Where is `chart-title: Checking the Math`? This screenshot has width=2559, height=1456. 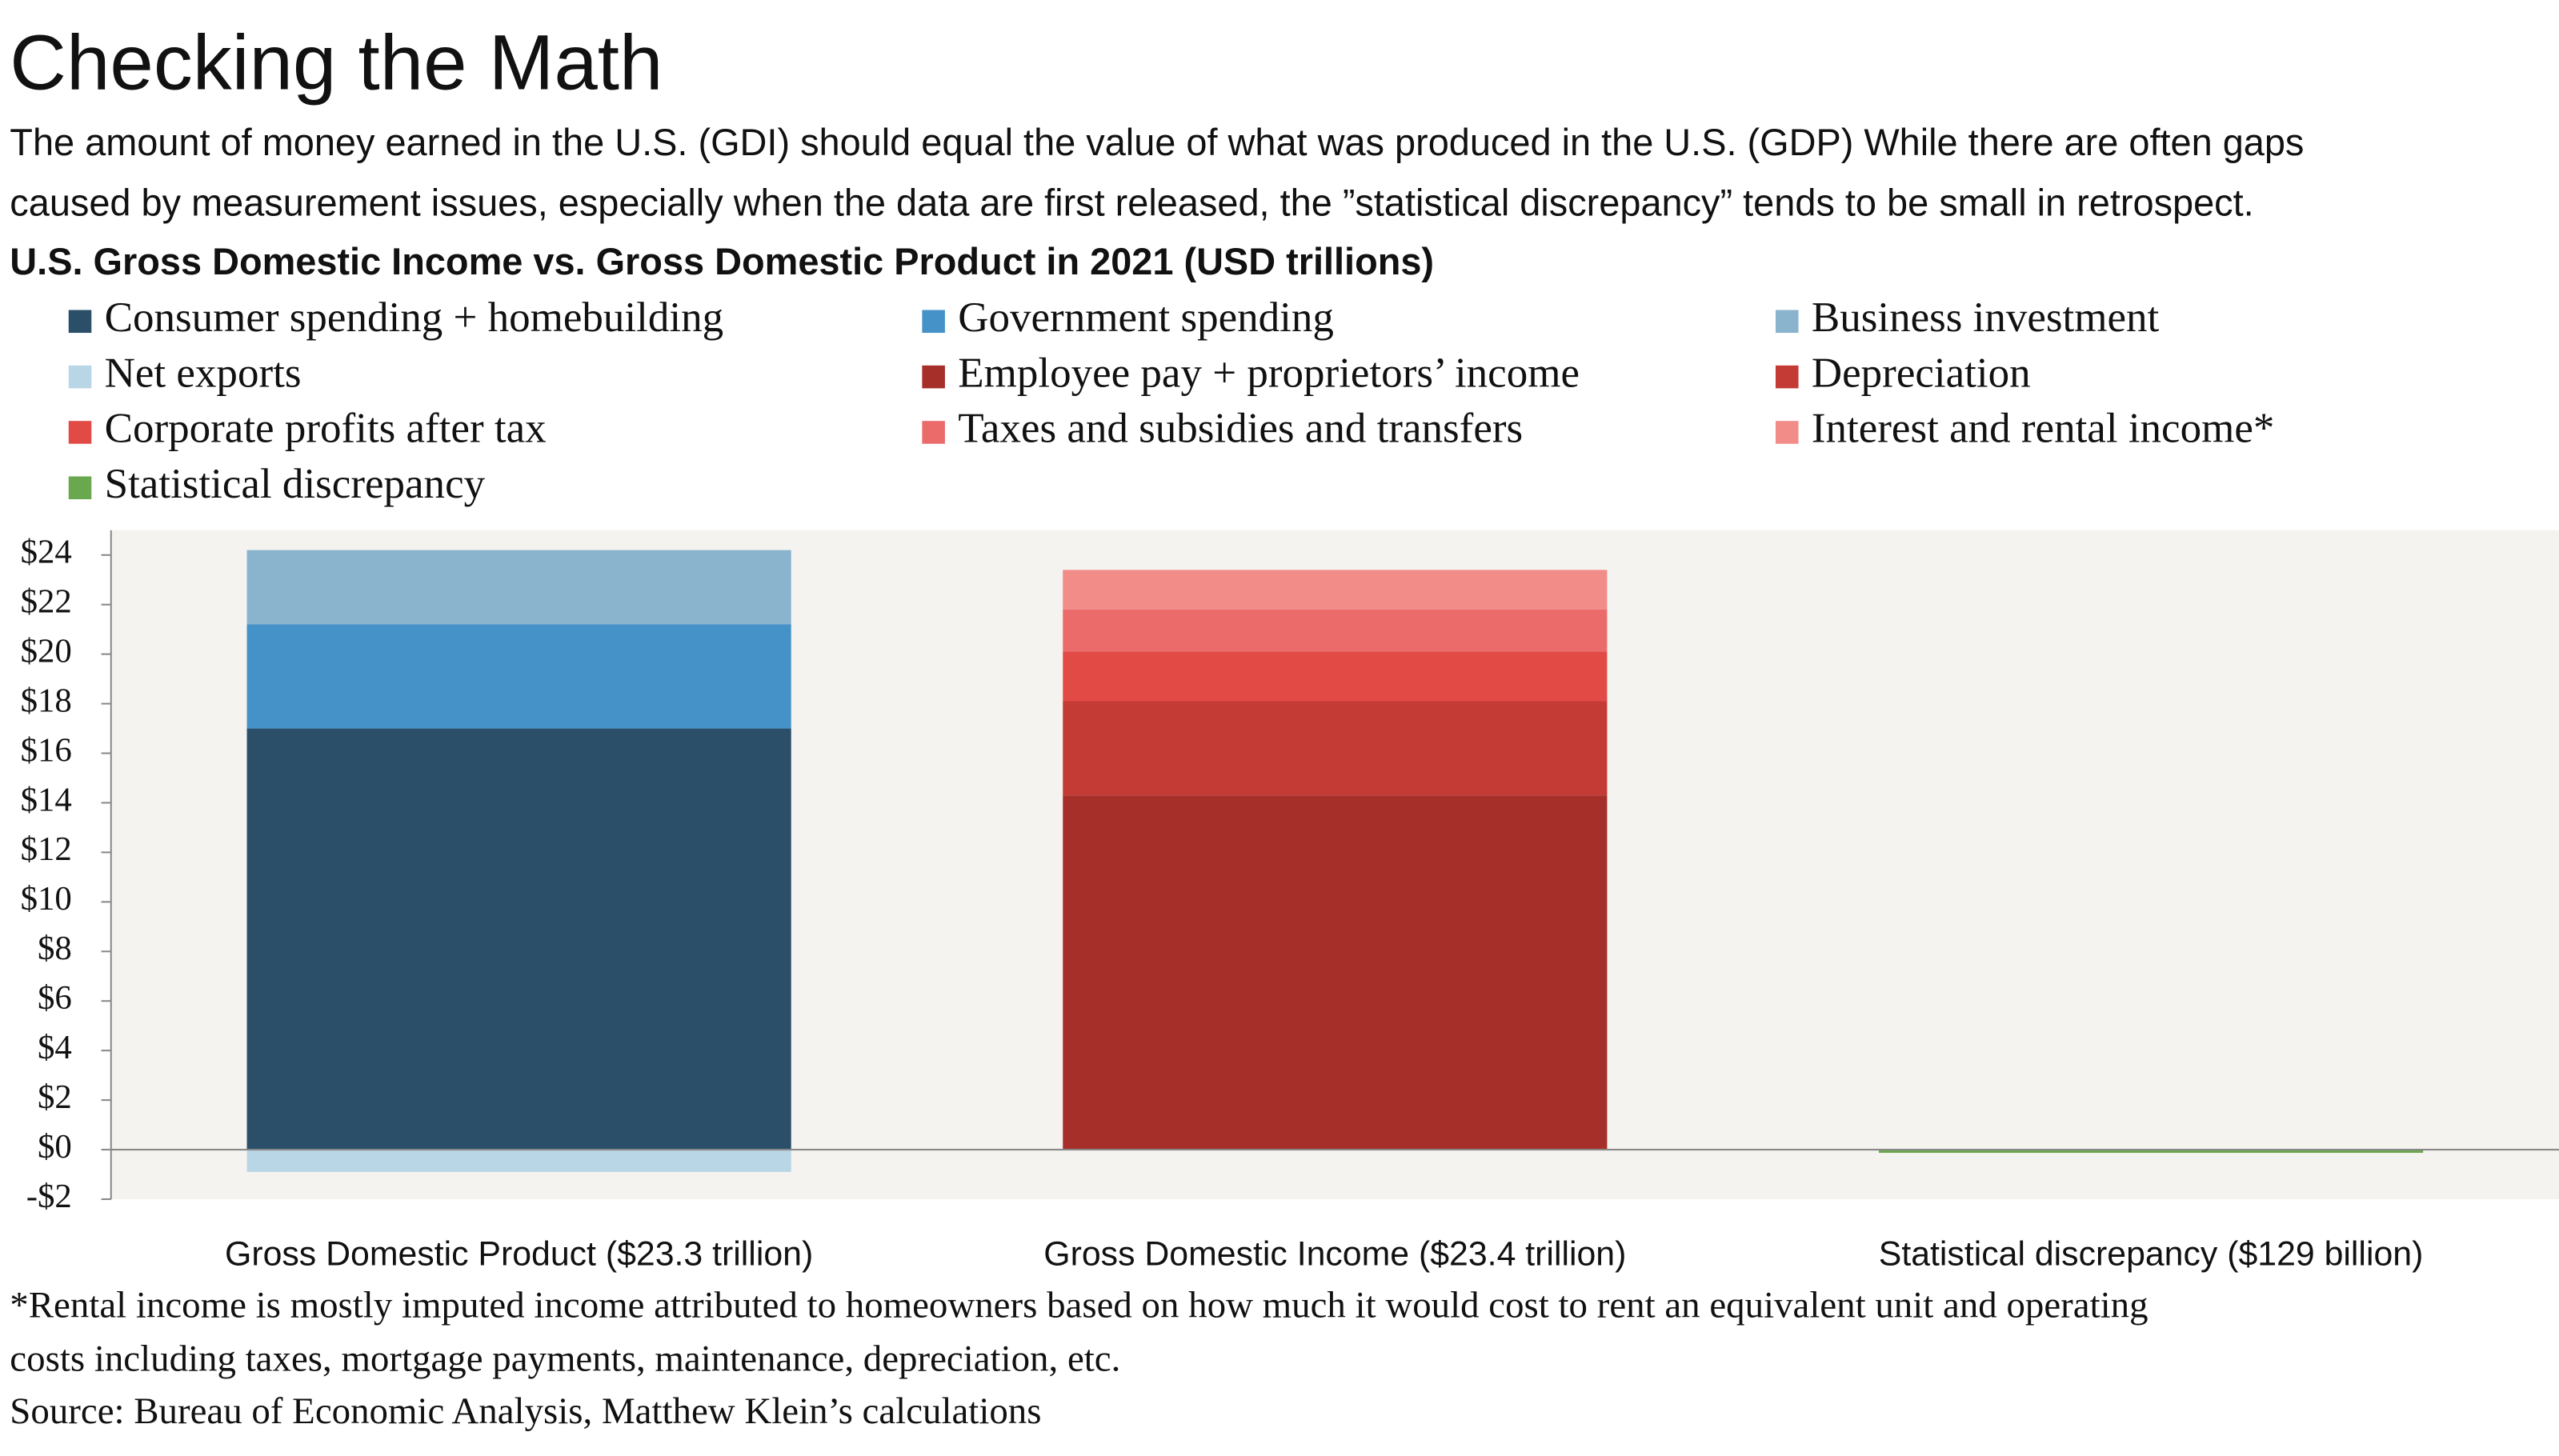
chart-title: Checking the Math is located at coordinates (336, 62).